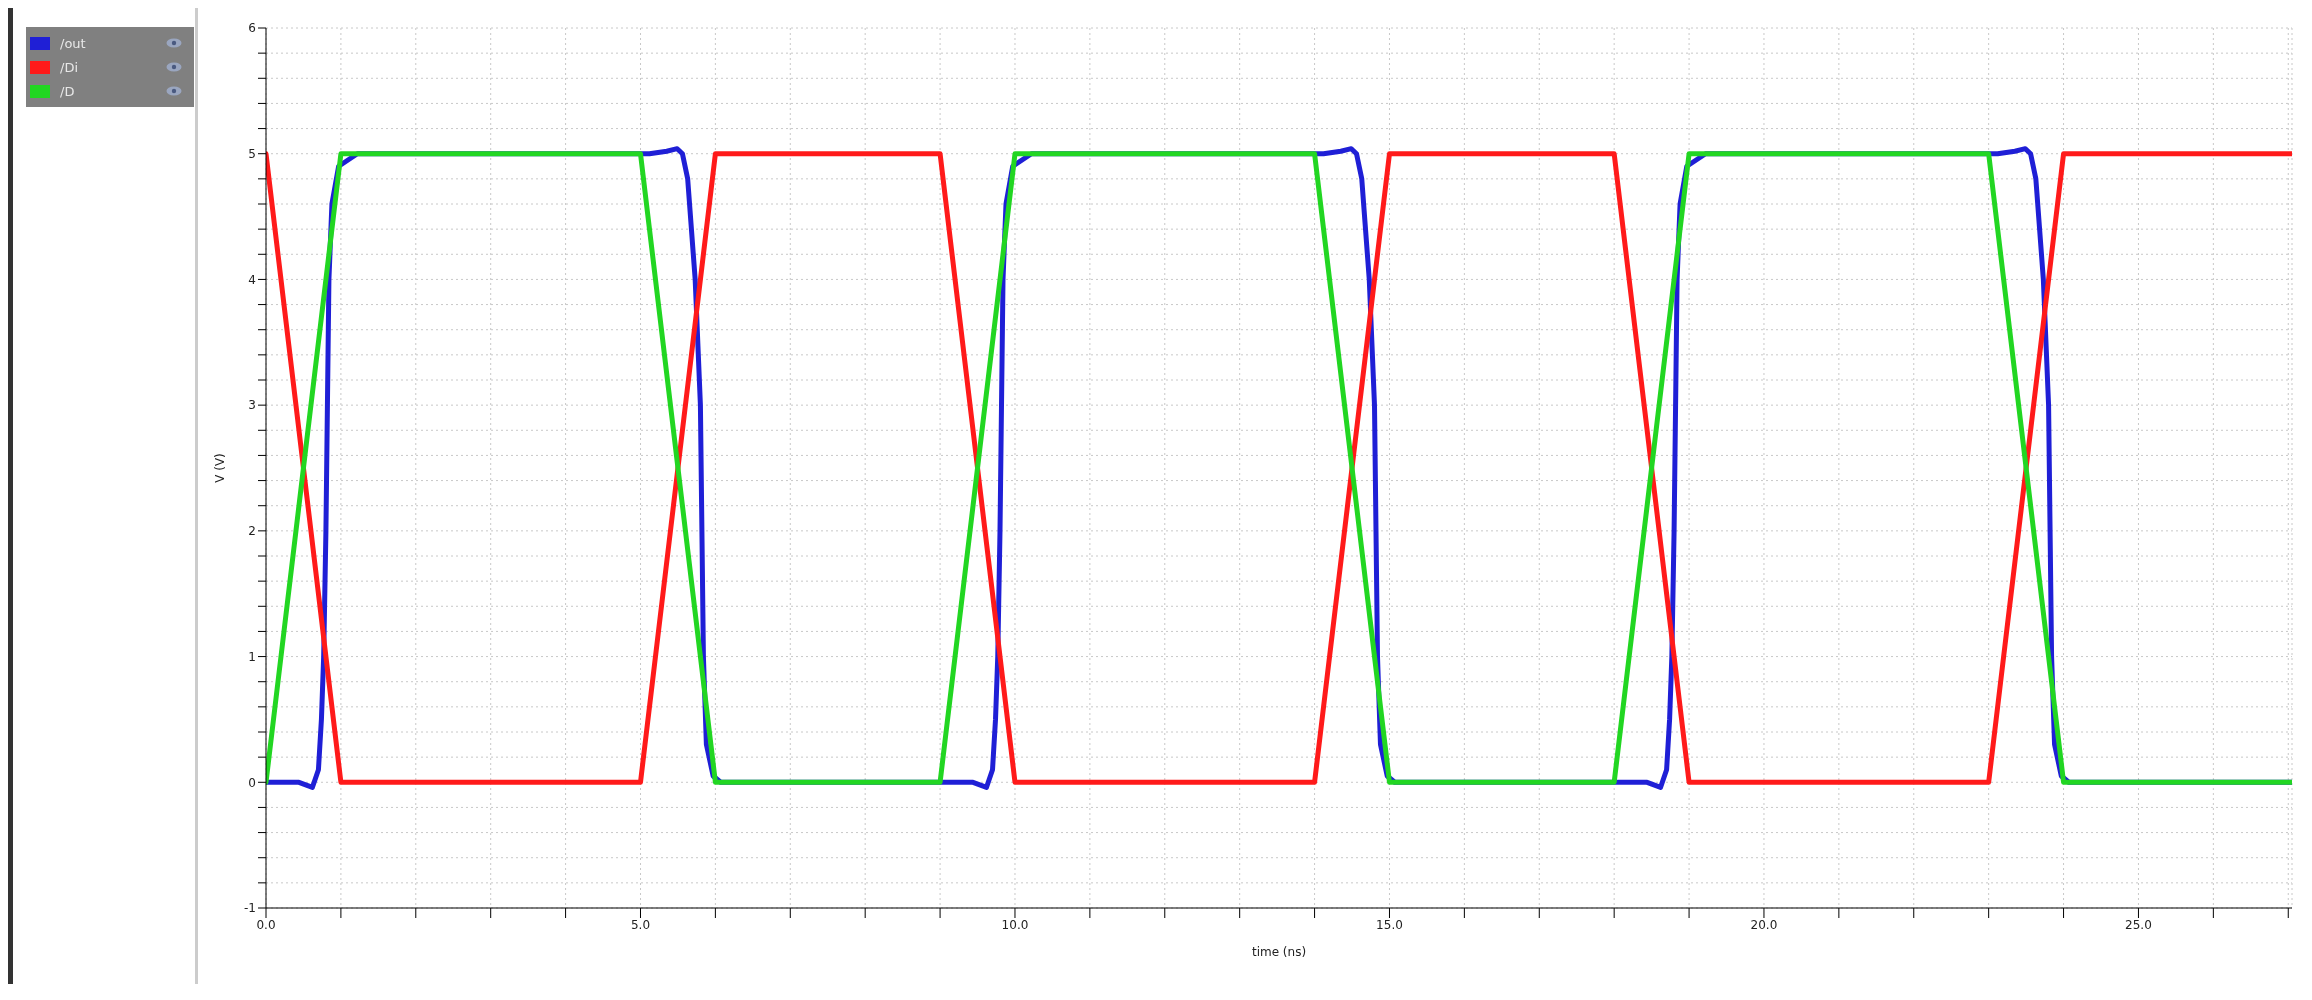 The width and height of the screenshot is (2312, 1000). I want to click on legend-label: /out, so click(73, 43).